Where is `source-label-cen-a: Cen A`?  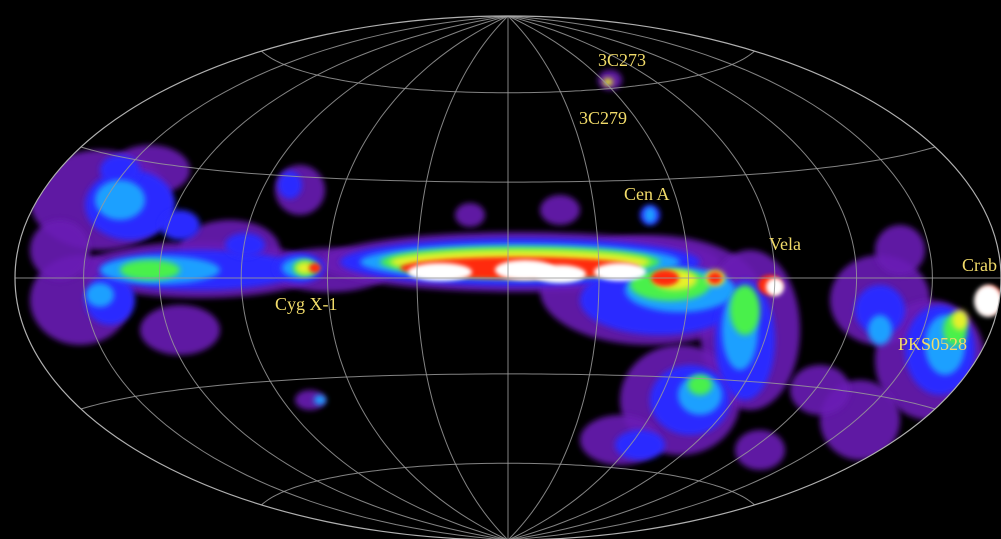
source-label-cen-a: Cen A is located at coordinates (647, 194).